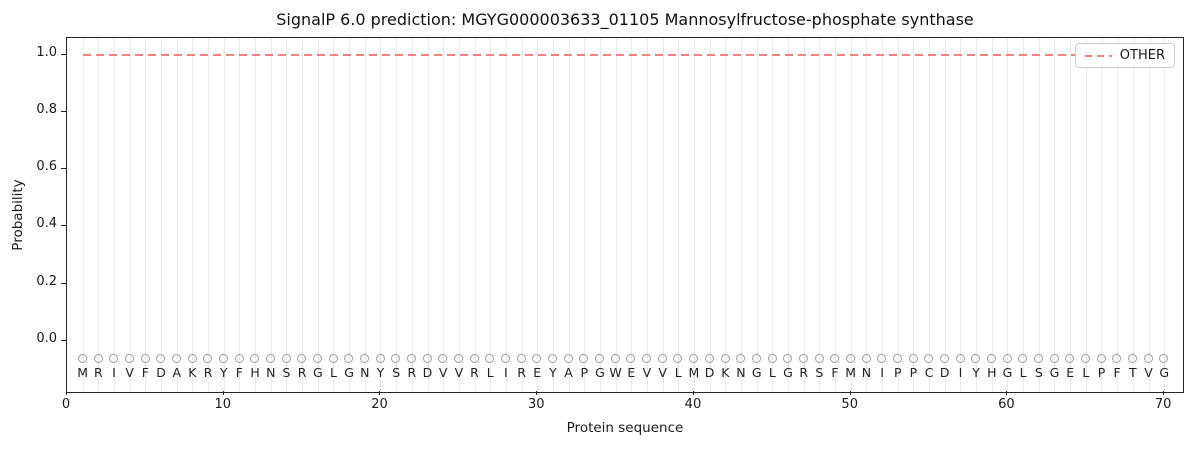 This screenshot has height=450, width=1200. What do you see at coordinates (379, 404) in the screenshot?
I see `x-tick-label: 20` at bounding box center [379, 404].